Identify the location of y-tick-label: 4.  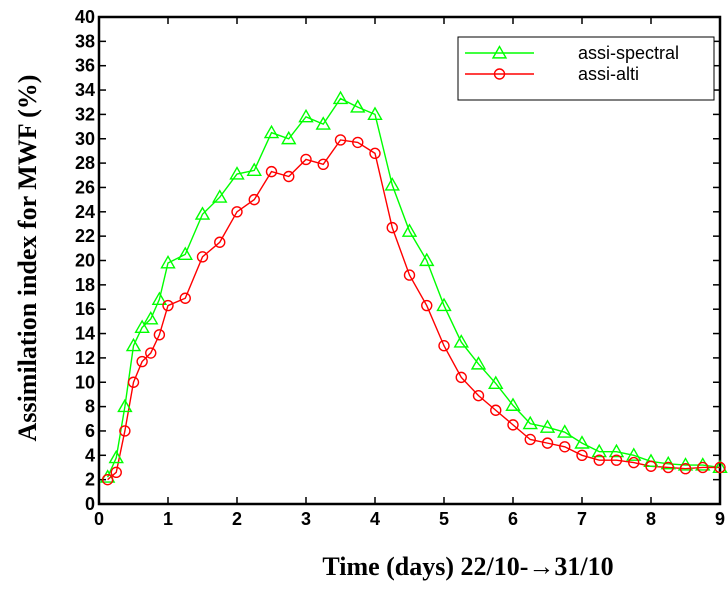
(90, 455).